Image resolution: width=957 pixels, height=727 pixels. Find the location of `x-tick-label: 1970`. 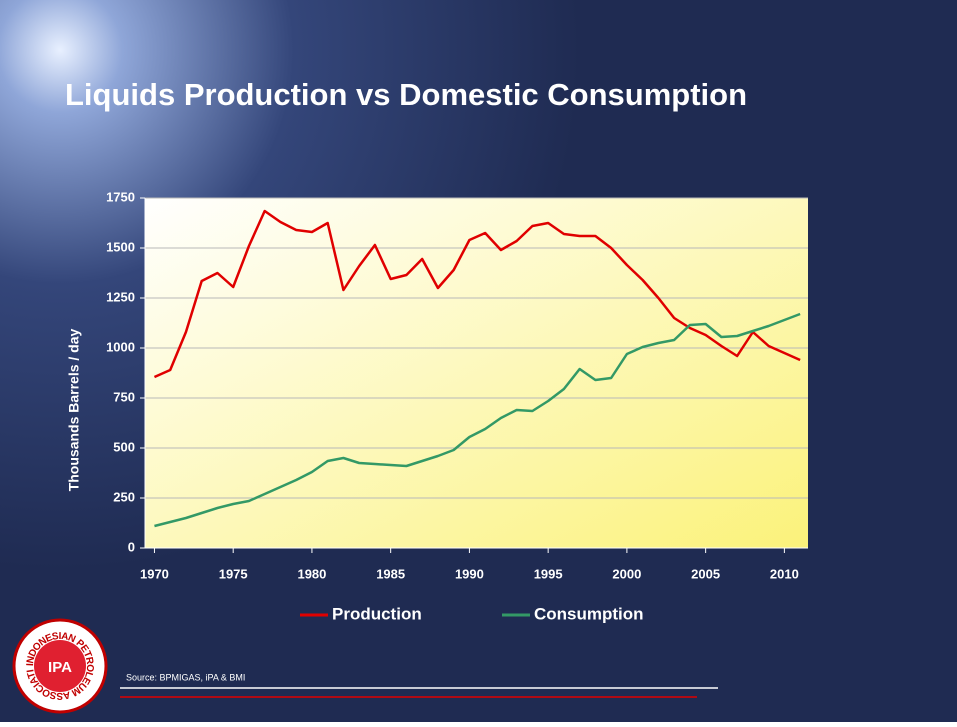

x-tick-label: 1970 is located at coordinates (154, 573).